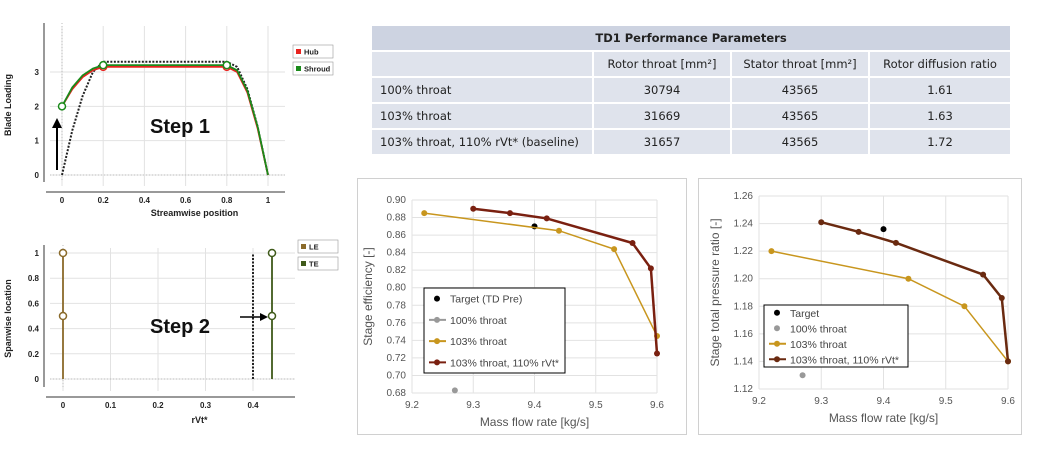 The image size is (1037, 459). I want to click on cell: 30794, so click(662, 90).